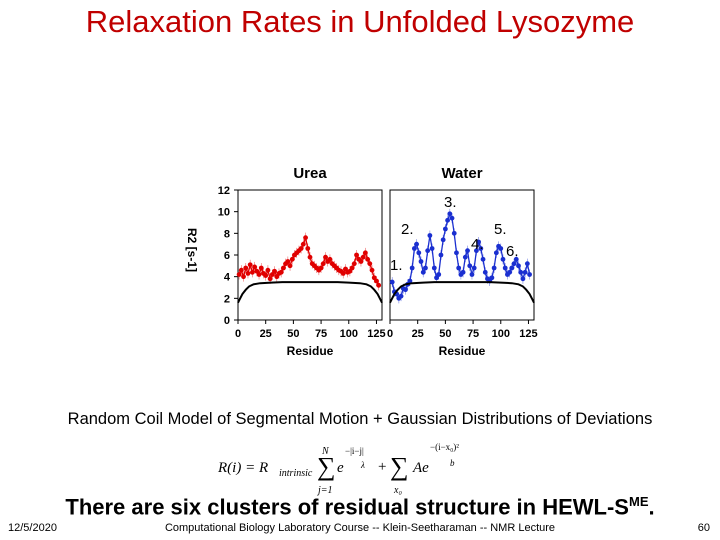  What do you see at coordinates (354, 451) in the screenshot?
I see `formula-exp1: −|i−j|` at bounding box center [354, 451].